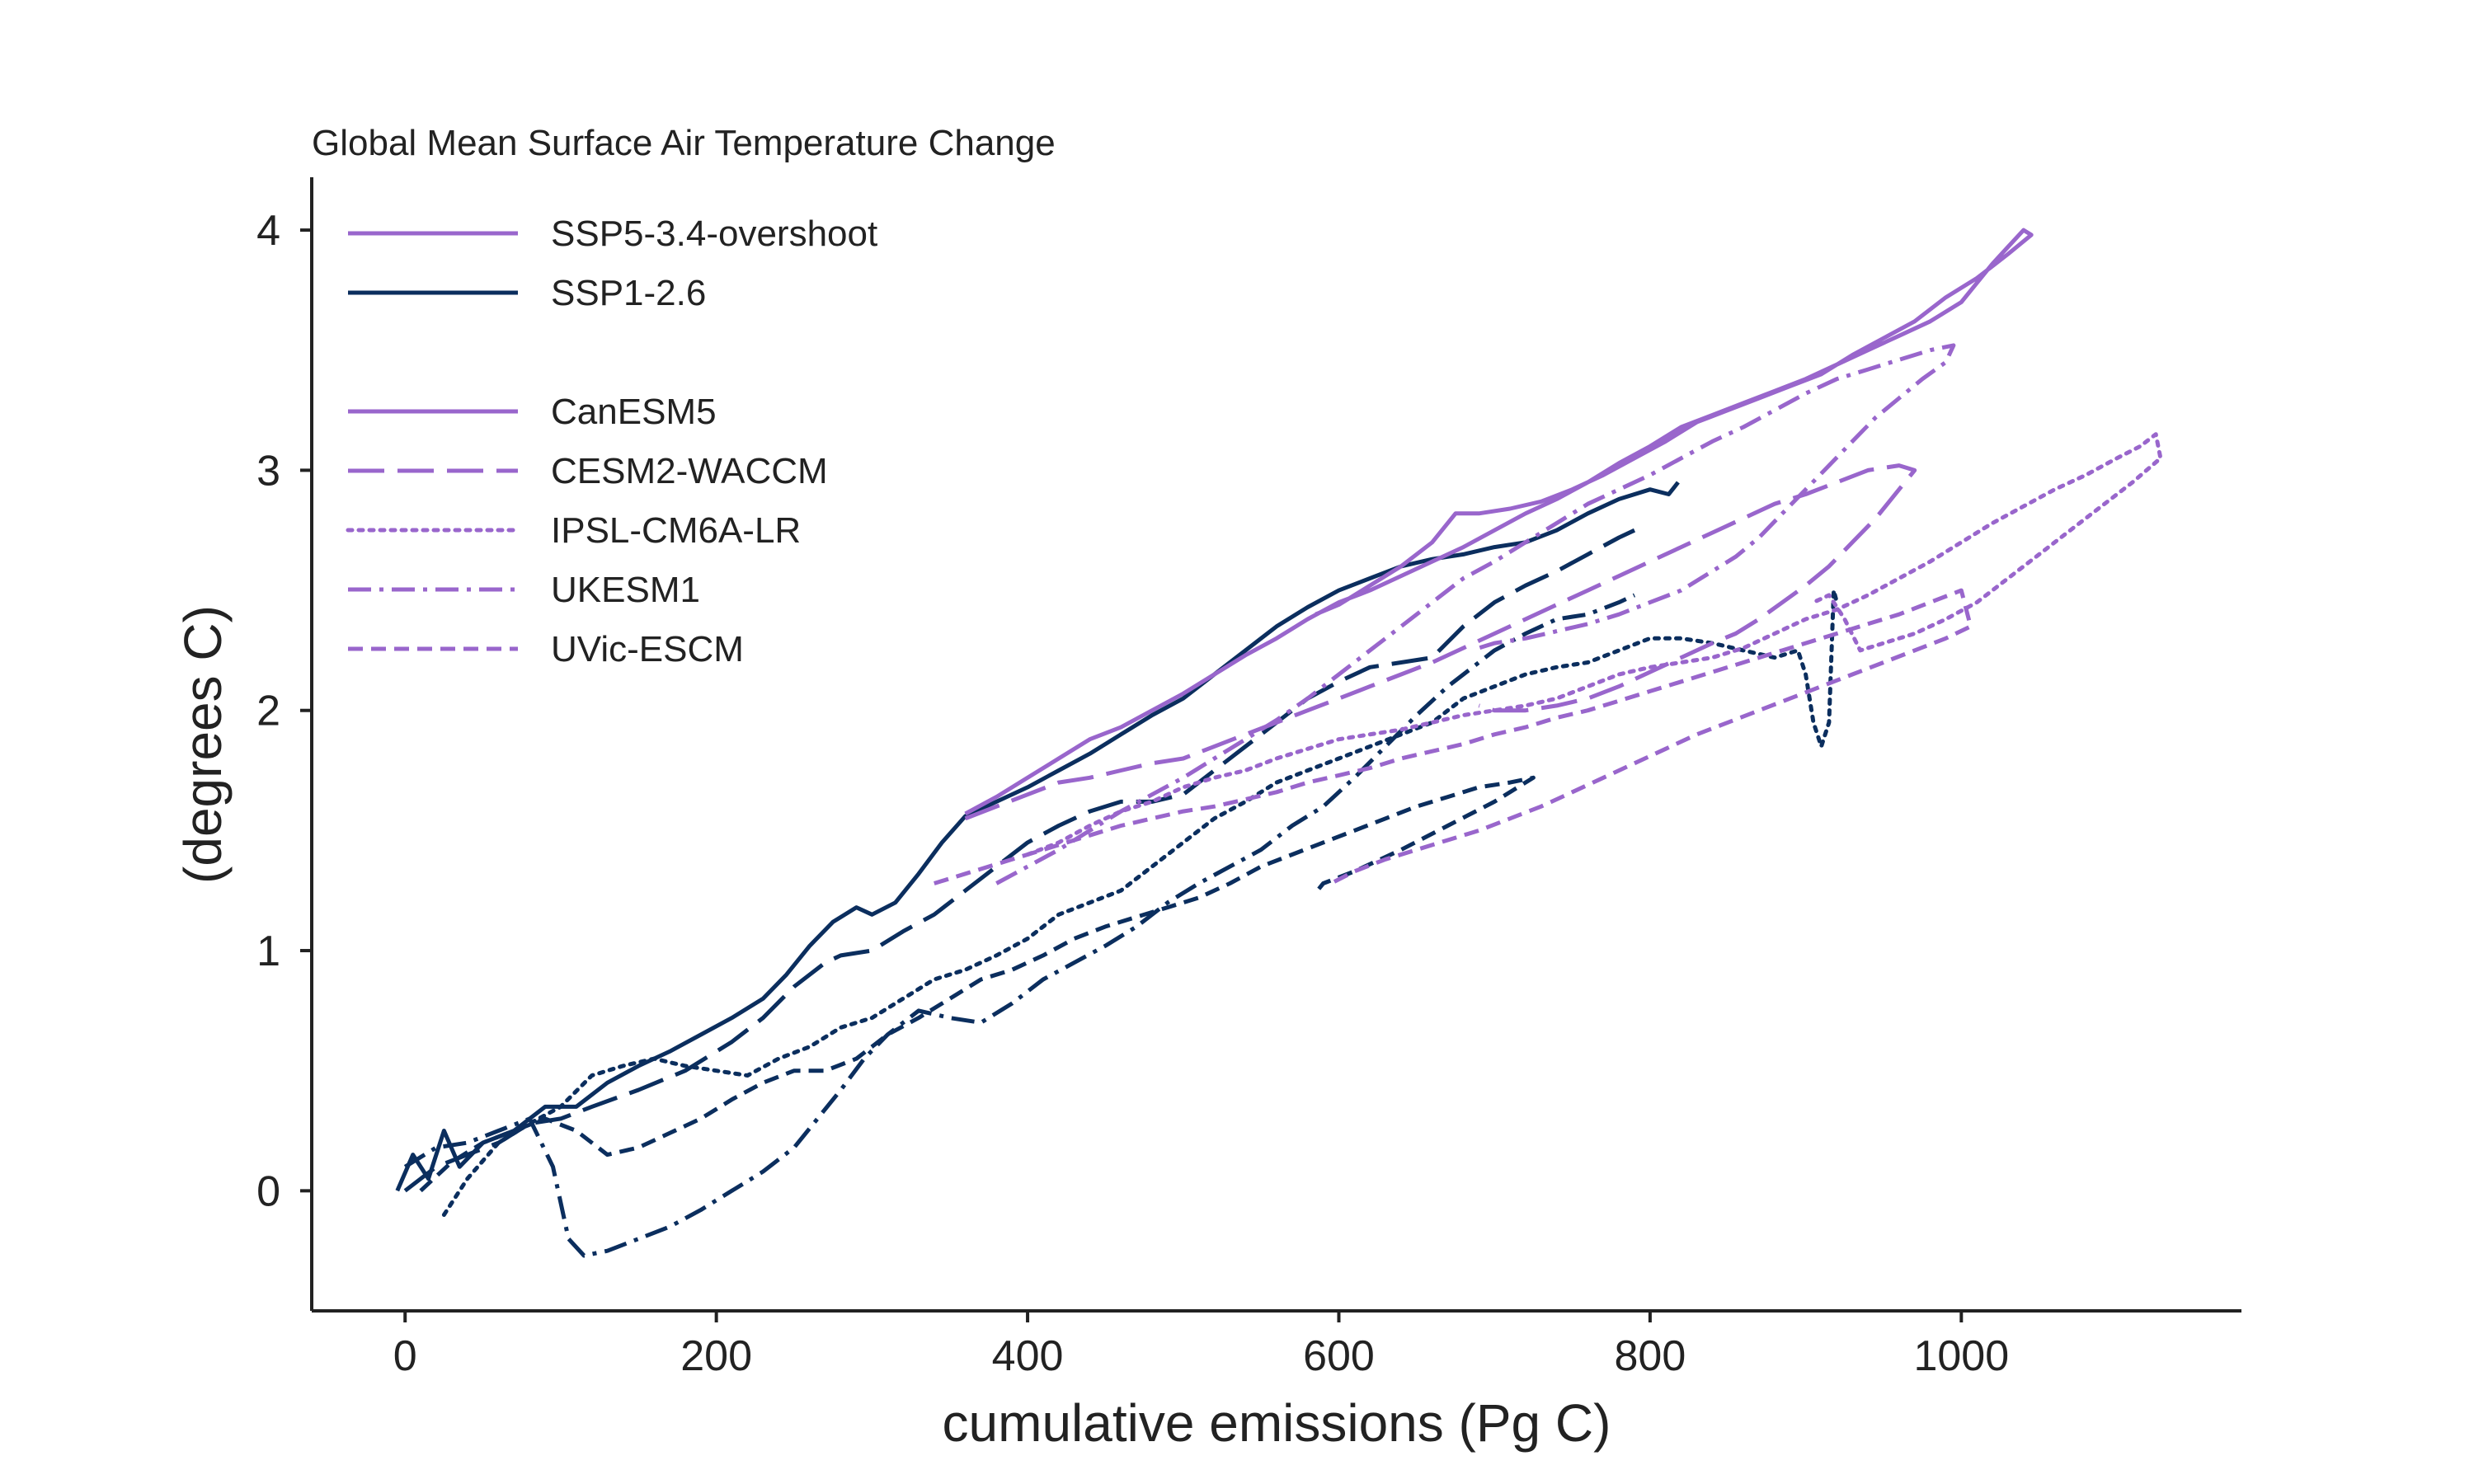 The height and width of the screenshot is (1484, 2474). I want to click on x-tick-label: 400, so click(1028, 1356).